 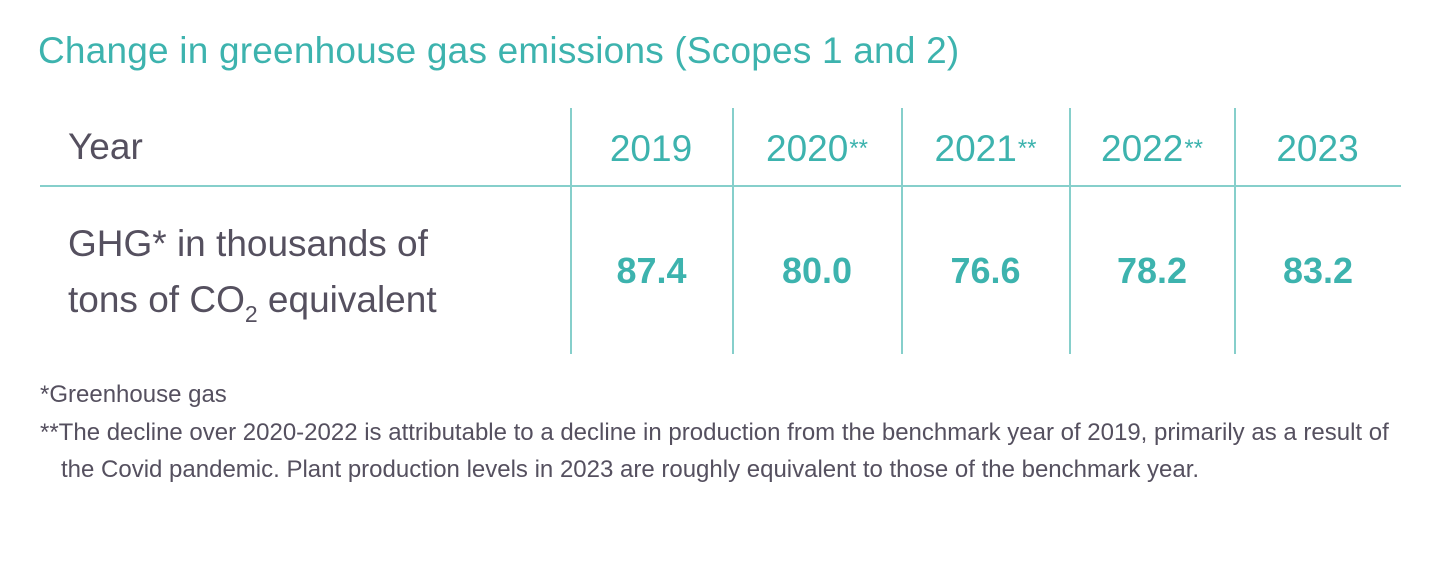 I want to click on year-text: 2019, so click(x=651, y=148).